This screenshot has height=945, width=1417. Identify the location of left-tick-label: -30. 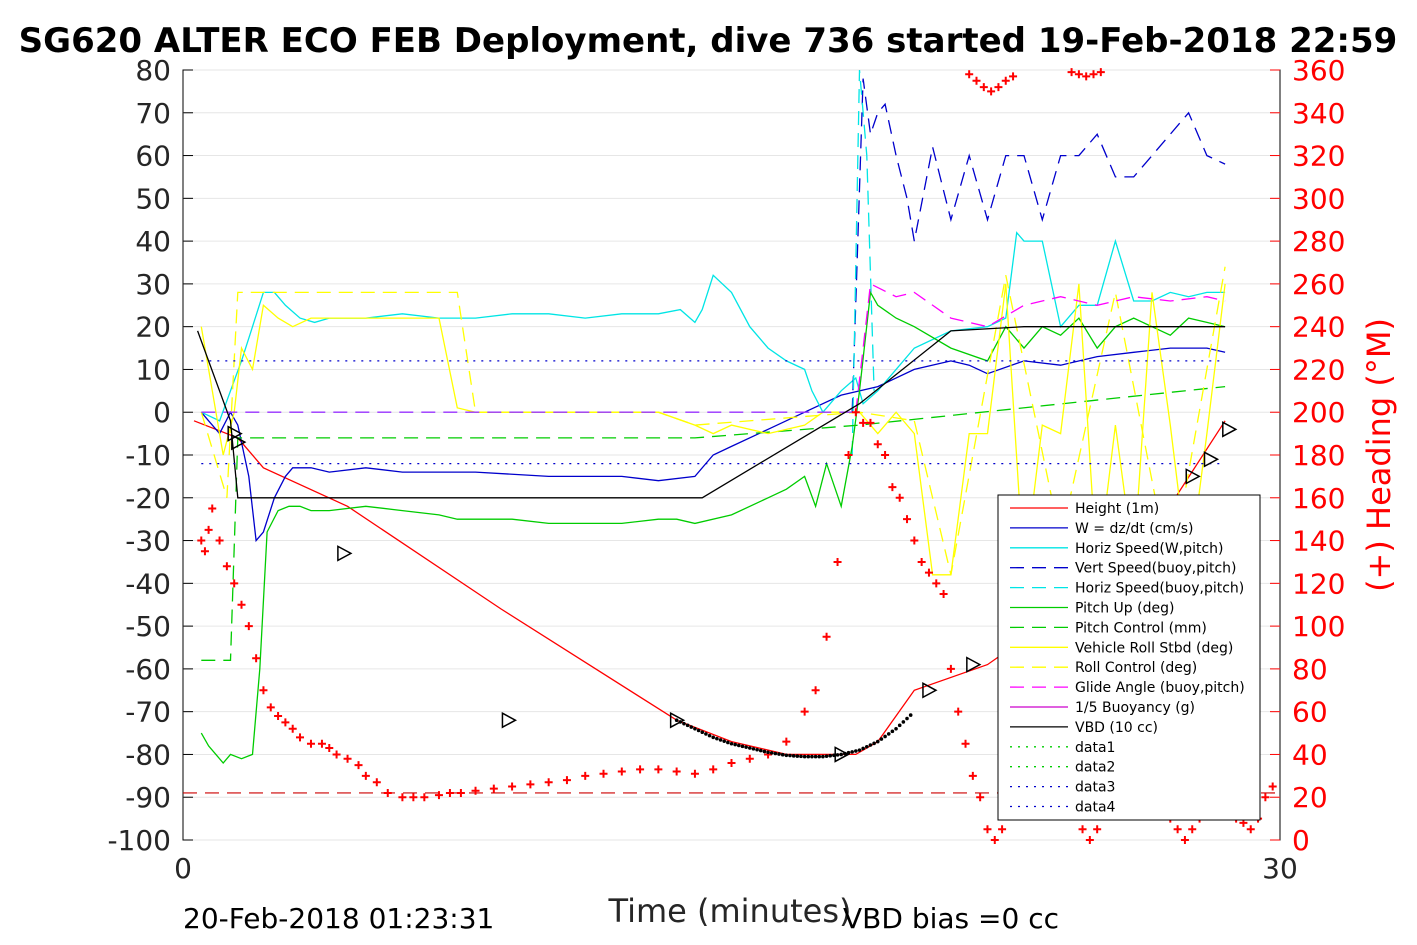
(148, 541).